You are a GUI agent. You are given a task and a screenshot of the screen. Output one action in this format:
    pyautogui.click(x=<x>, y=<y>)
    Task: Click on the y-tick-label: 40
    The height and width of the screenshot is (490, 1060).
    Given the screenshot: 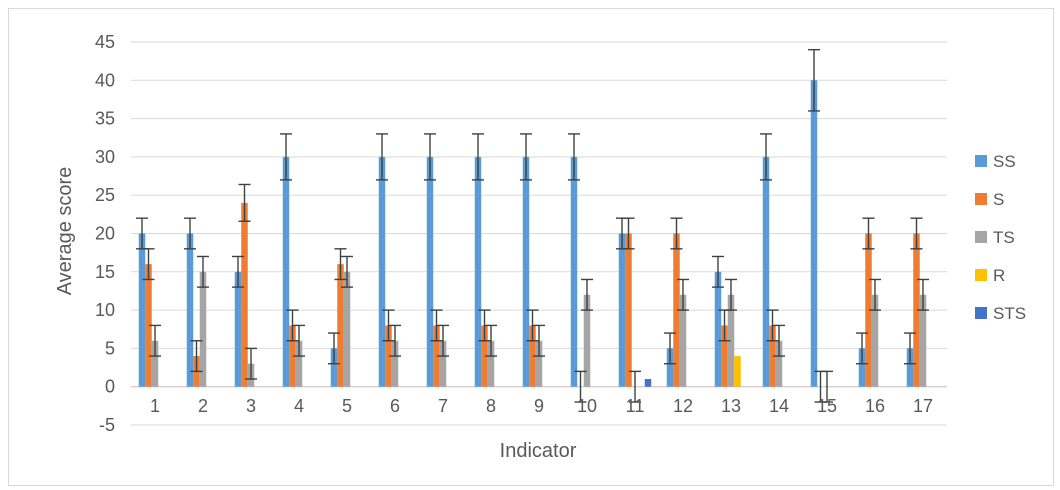 What is the action you would take?
    pyautogui.click(x=105, y=80)
    